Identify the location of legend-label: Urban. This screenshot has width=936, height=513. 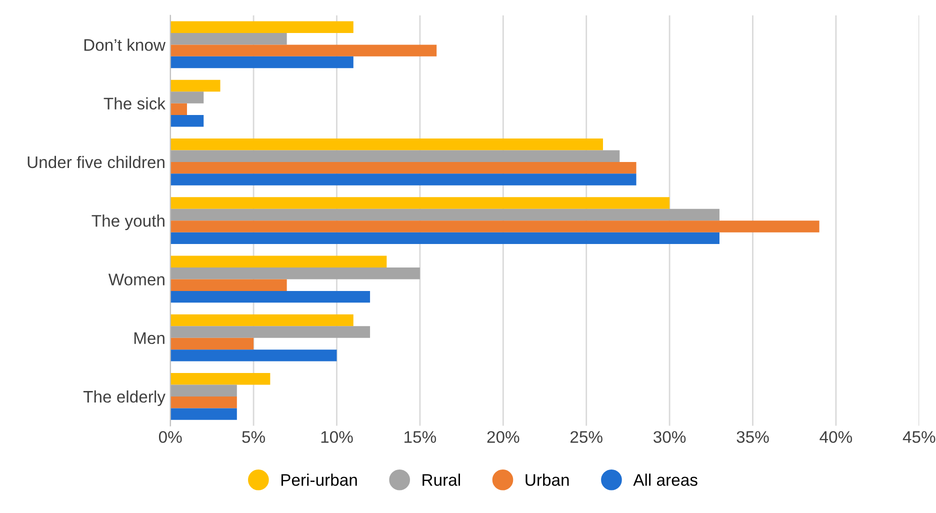
(547, 480).